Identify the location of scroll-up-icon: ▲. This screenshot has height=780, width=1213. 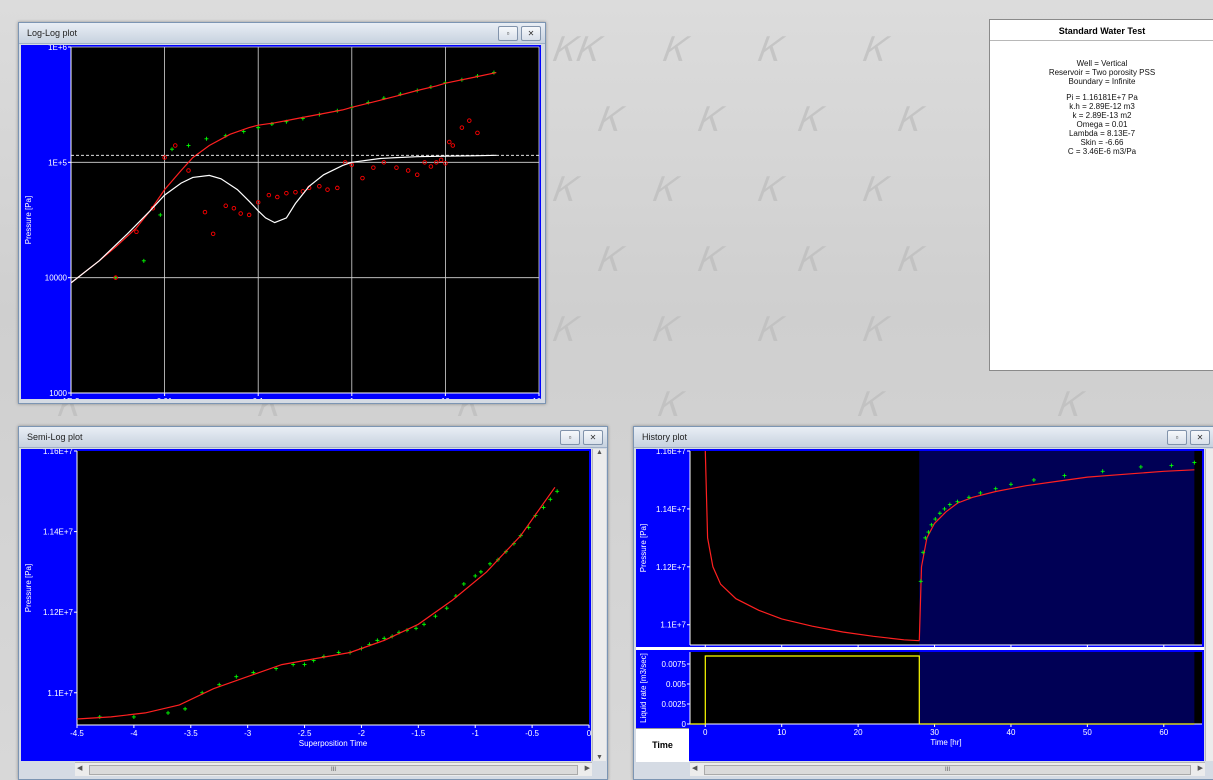
(599, 452).